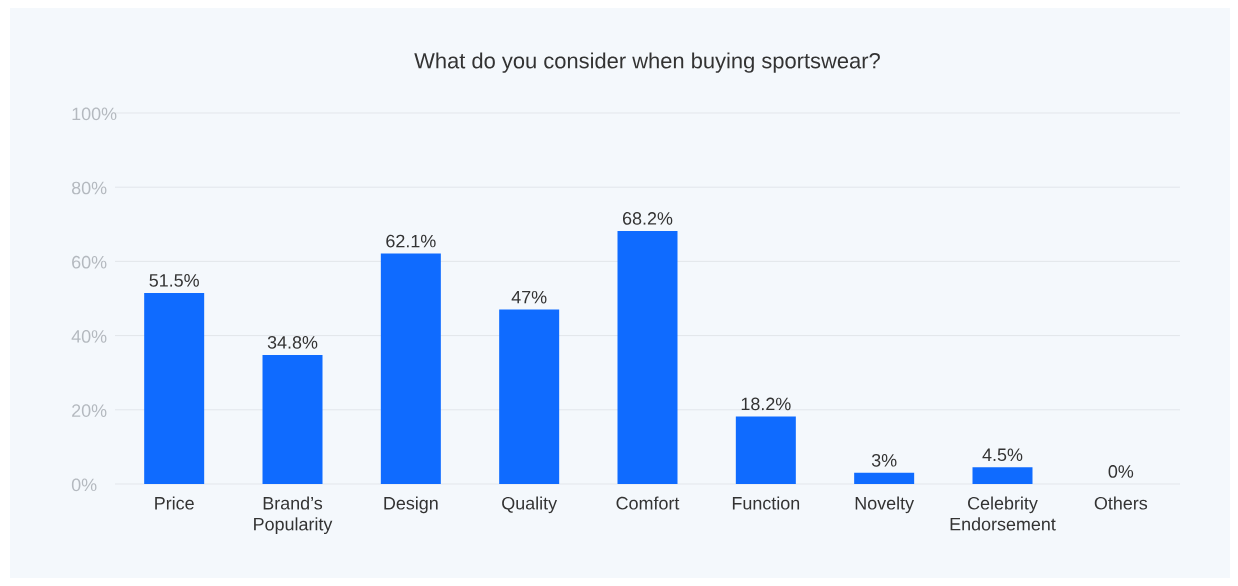  What do you see at coordinates (174, 503) in the screenshot?
I see `x-tick-label: Price` at bounding box center [174, 503].